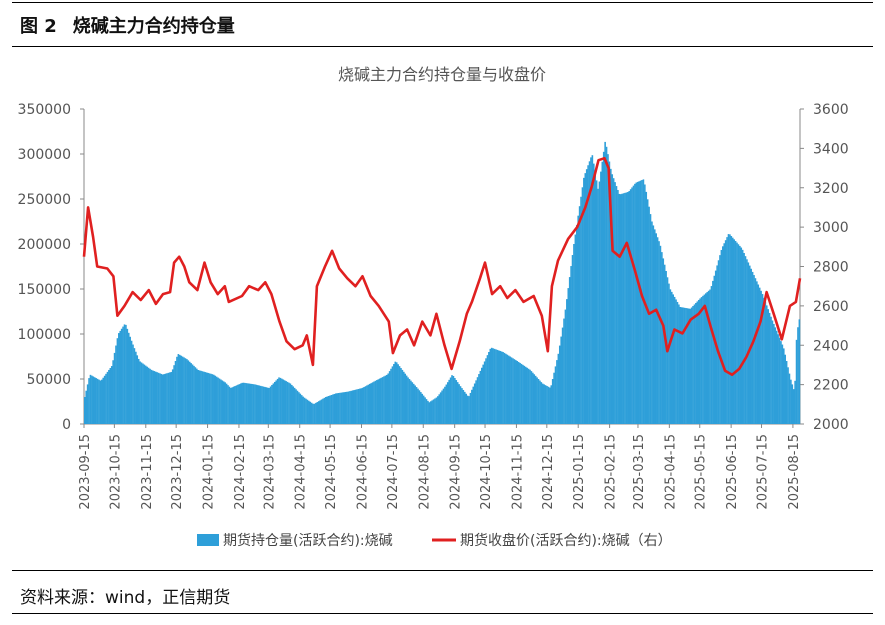 The image size is (885, 625). What do you see at coordinates (831, 307) in the screenshot?
I see `right-tick-label: 2600` at bounding box center [831, 307].